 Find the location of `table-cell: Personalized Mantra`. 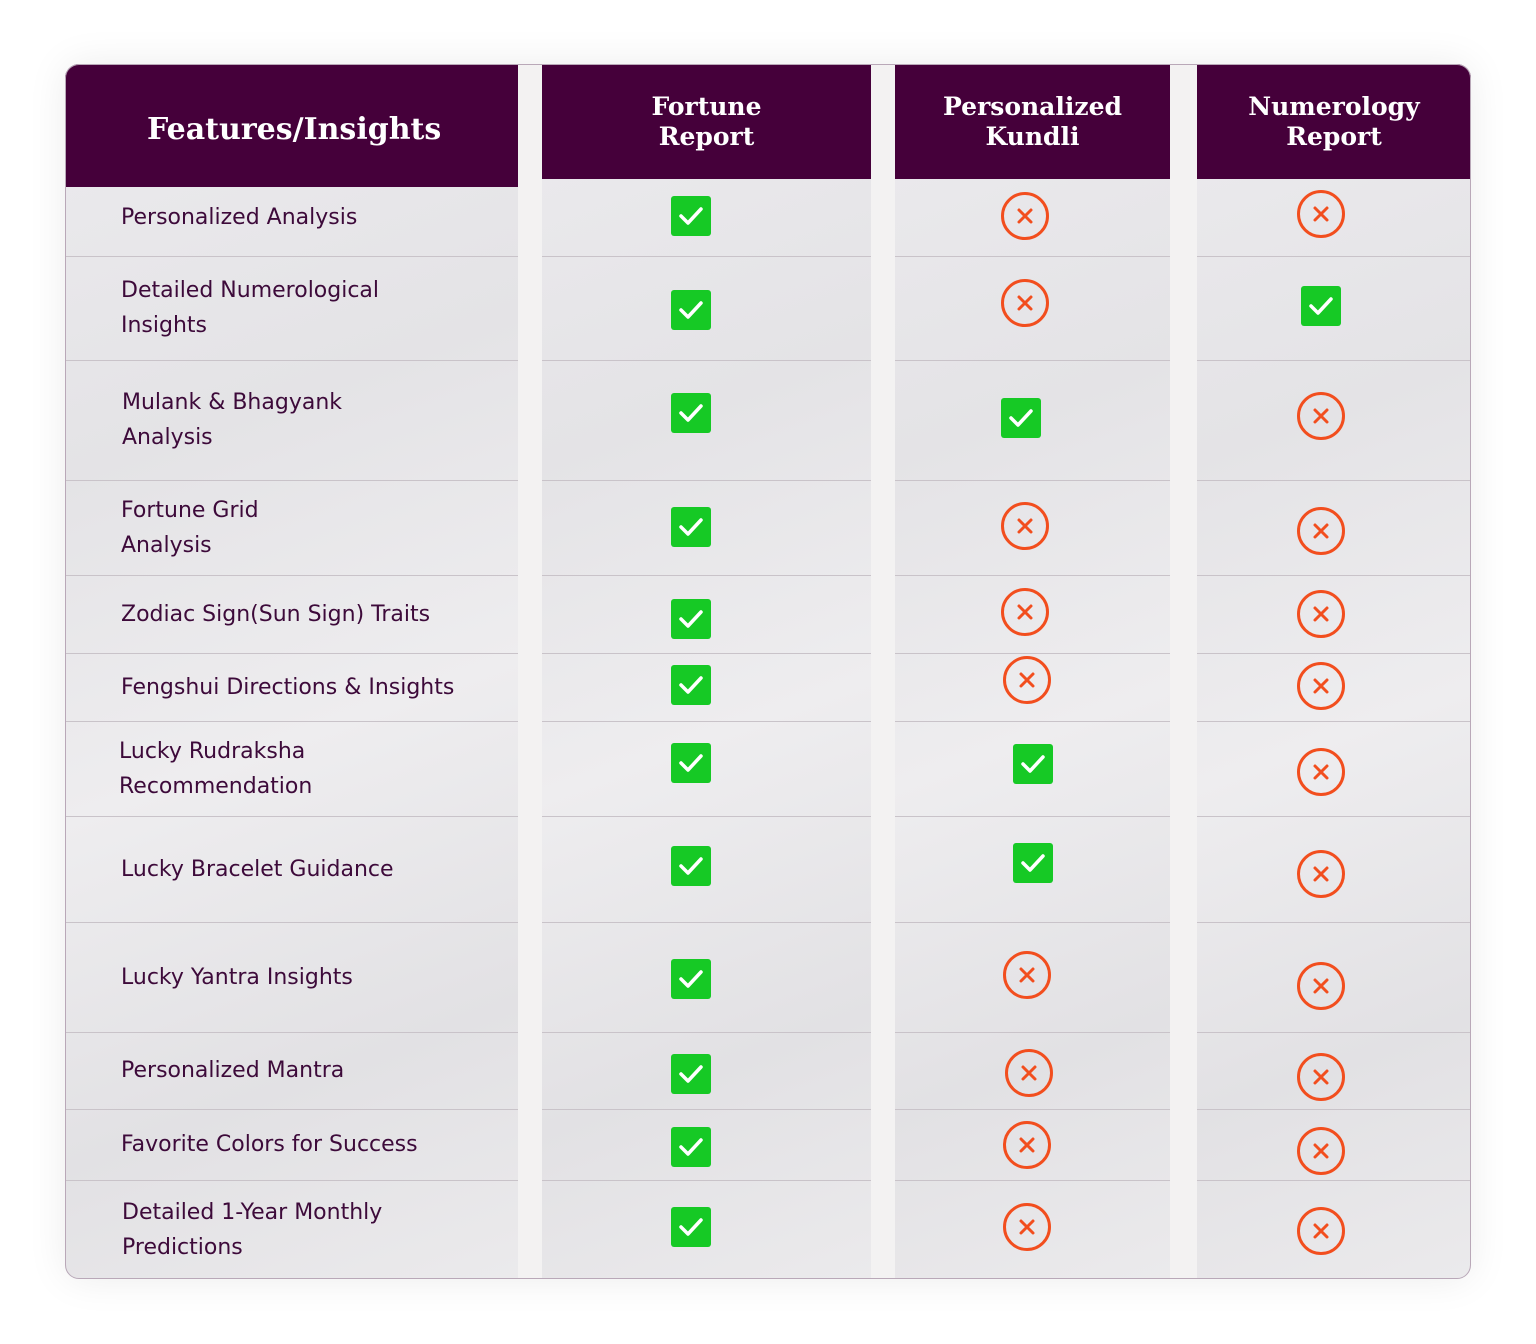

table-cell: Personalized Mantra is located at coordinates (291, 1070).